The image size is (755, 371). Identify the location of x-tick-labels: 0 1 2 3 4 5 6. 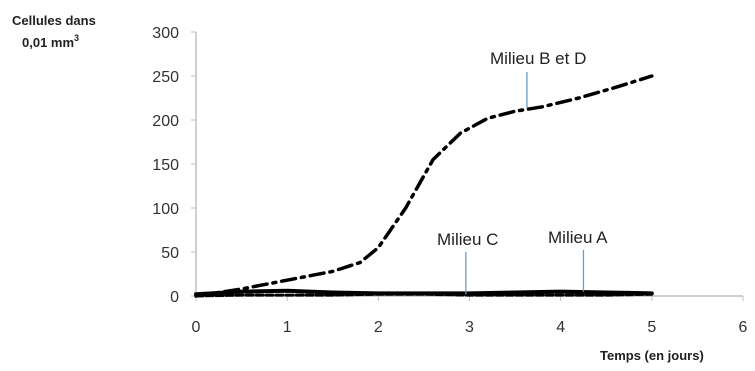
(470, 316).